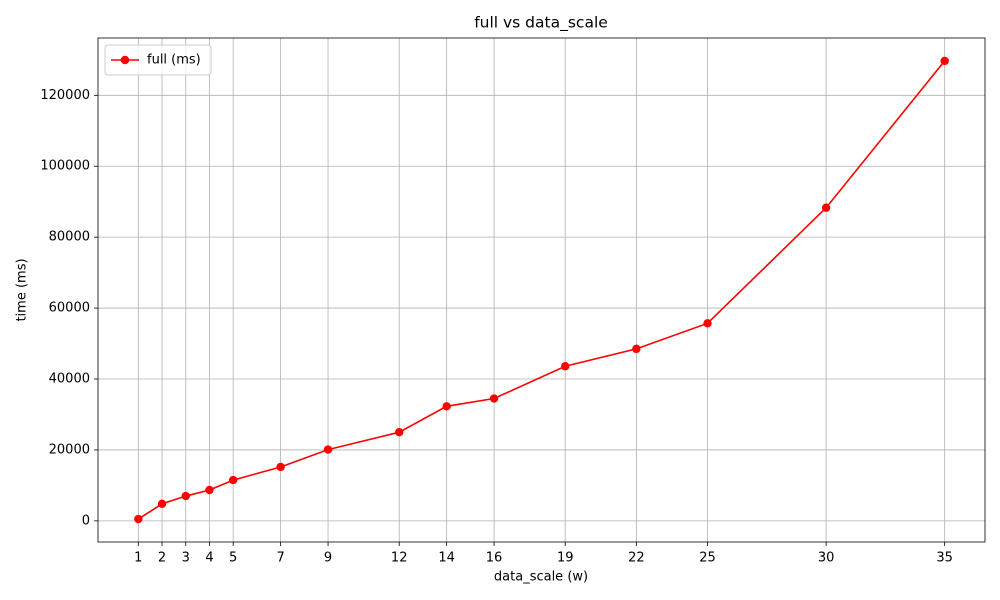 Image resolution: width=1000 pixels, height=600 pixels. Describe the element at coordinates (174, 60) in the screenshot. I see `legend-label: full (ms)` at that location.